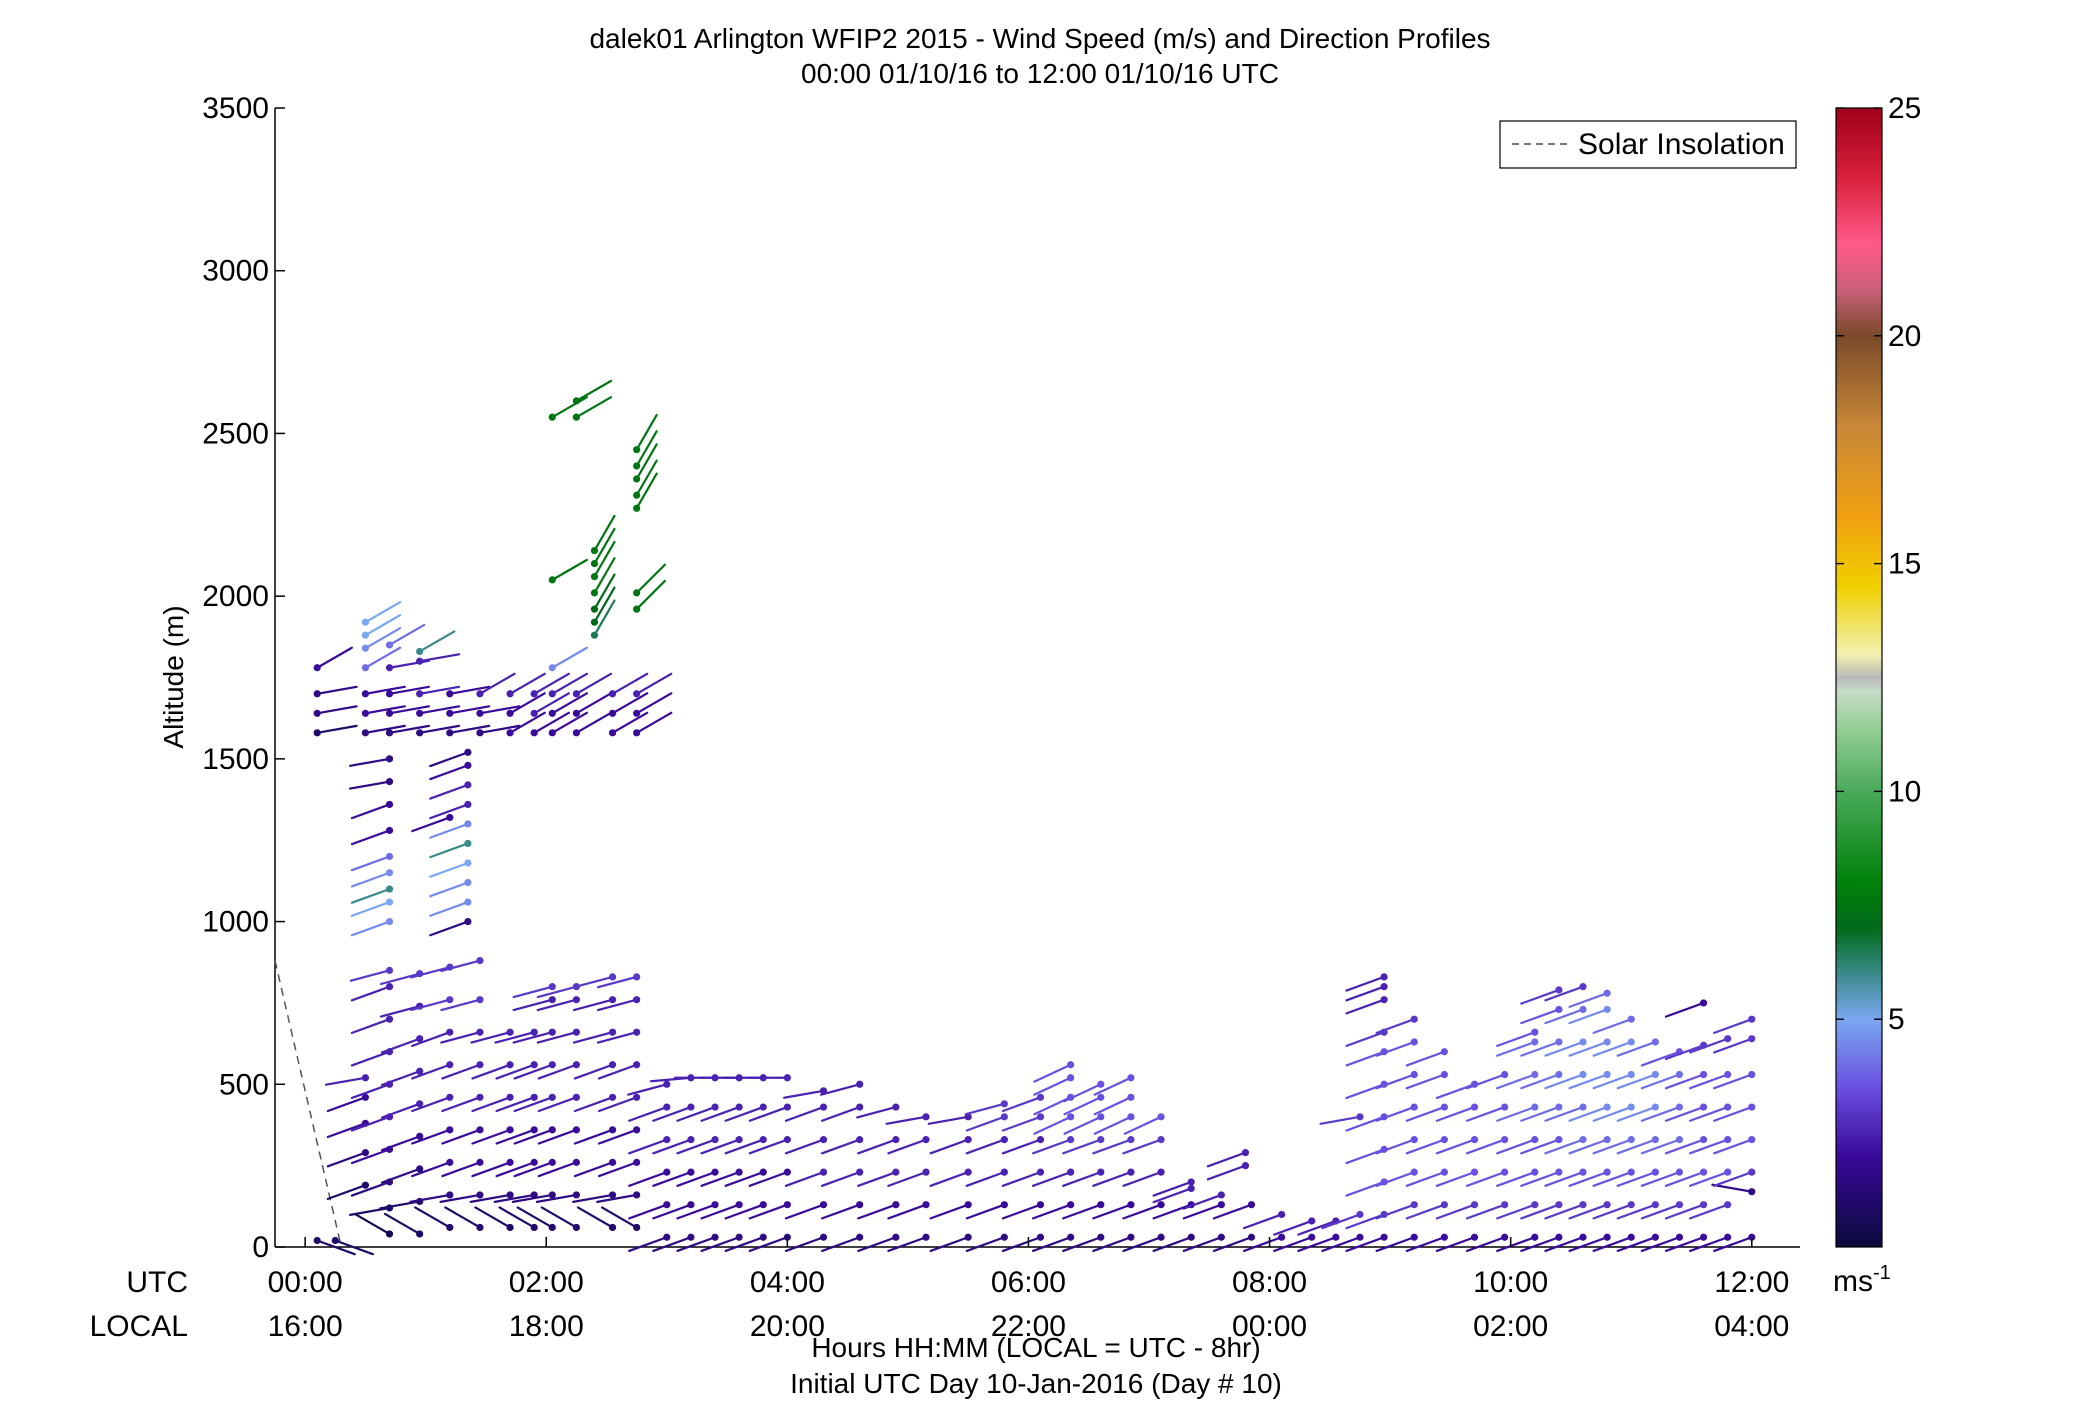 This screenshot has width=2098, height=1425. What do you see at coordinates (243, 678) in the screenshot?
I see `y-axis-ticks: 0 500 1000 1500 2000 2500 3000 3500` at bounding box center [243, 678].